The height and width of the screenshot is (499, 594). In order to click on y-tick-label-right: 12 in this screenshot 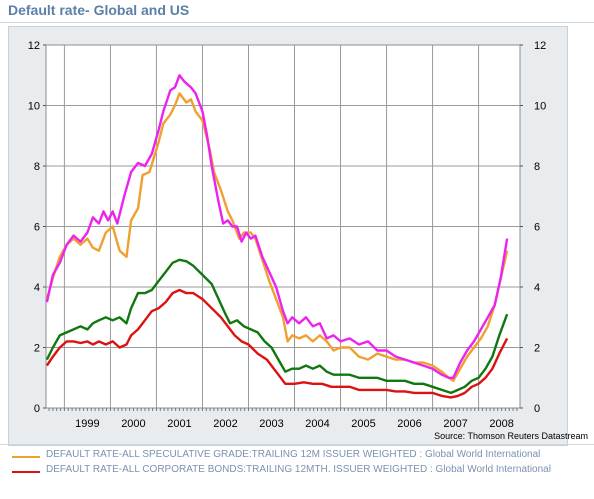, I will do `click(540, 46)`.